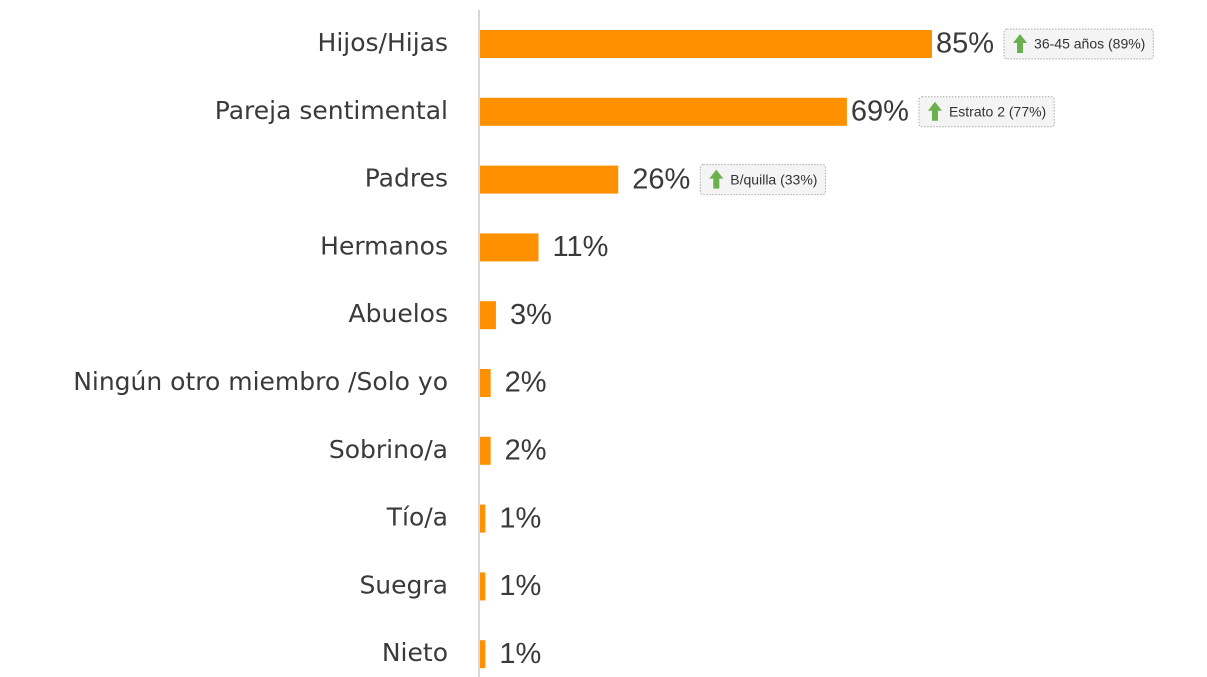 This screenshot has width=1207, height=677. What do you see at coordinates (965, 44) in the screenshot?
I see `value-label: 85%` at bounding box center [965, 44].